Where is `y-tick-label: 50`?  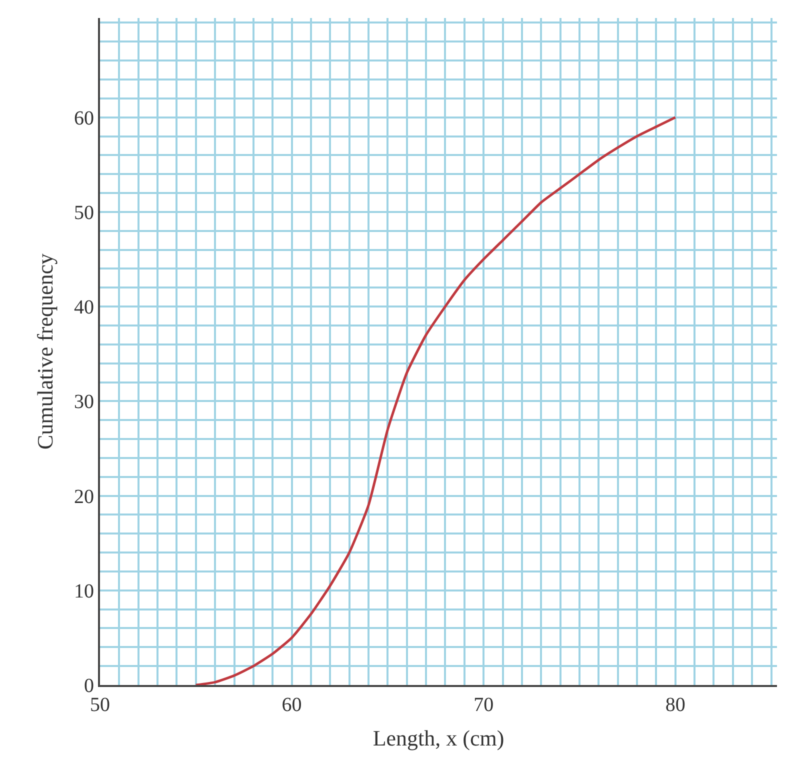 y-tick-label: 50 is located at coordinates (84, 213).